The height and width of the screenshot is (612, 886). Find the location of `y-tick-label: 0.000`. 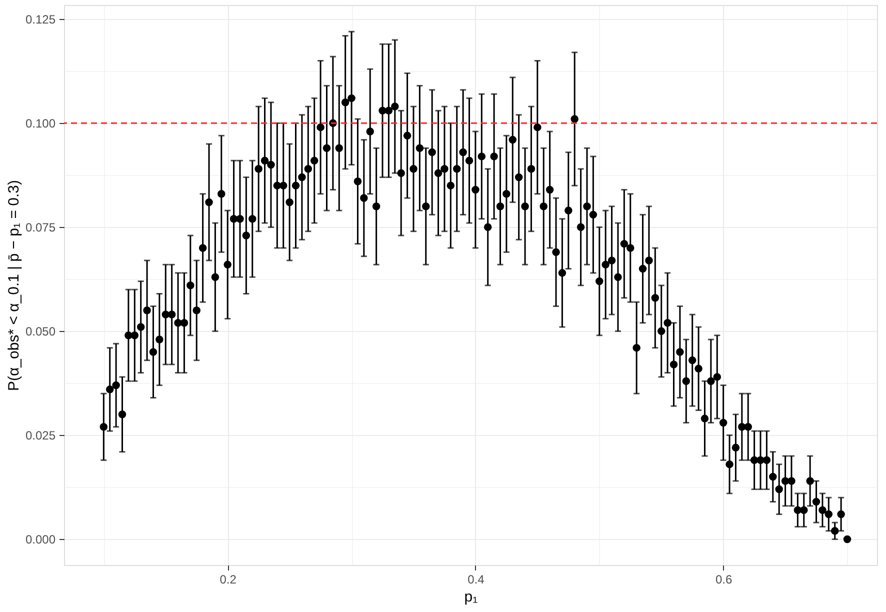

y-tick-label: 0.000 is located at coordinates (40, 539).